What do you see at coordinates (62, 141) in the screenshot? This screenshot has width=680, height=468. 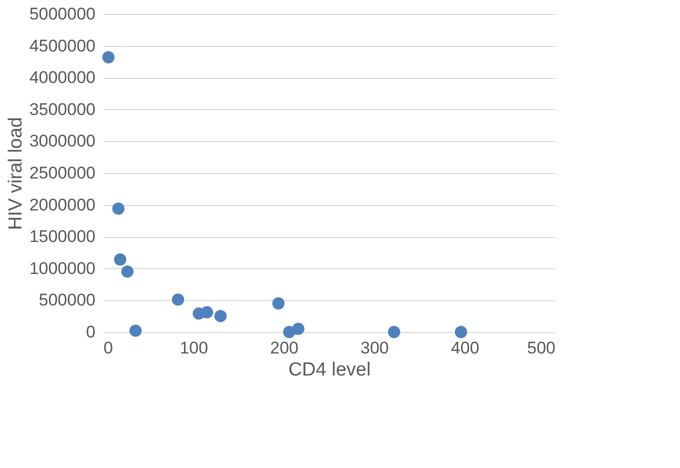 I see `y-tick-label: 3000000` at bounding box center [62, 141].